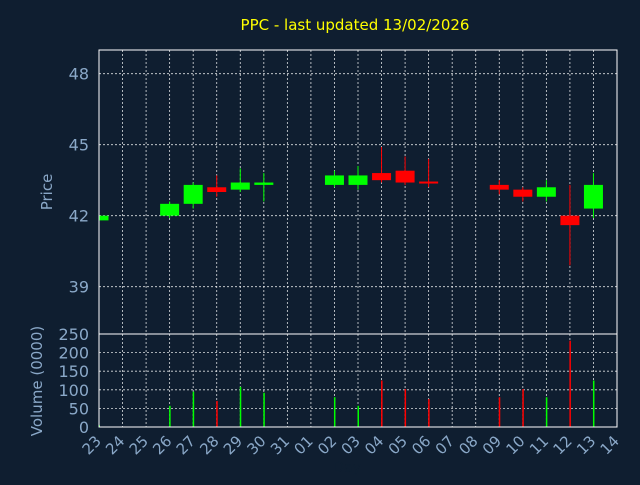 The image size is (640, 485). I want to click on volume-tick-label: 250, so click(73, 334).